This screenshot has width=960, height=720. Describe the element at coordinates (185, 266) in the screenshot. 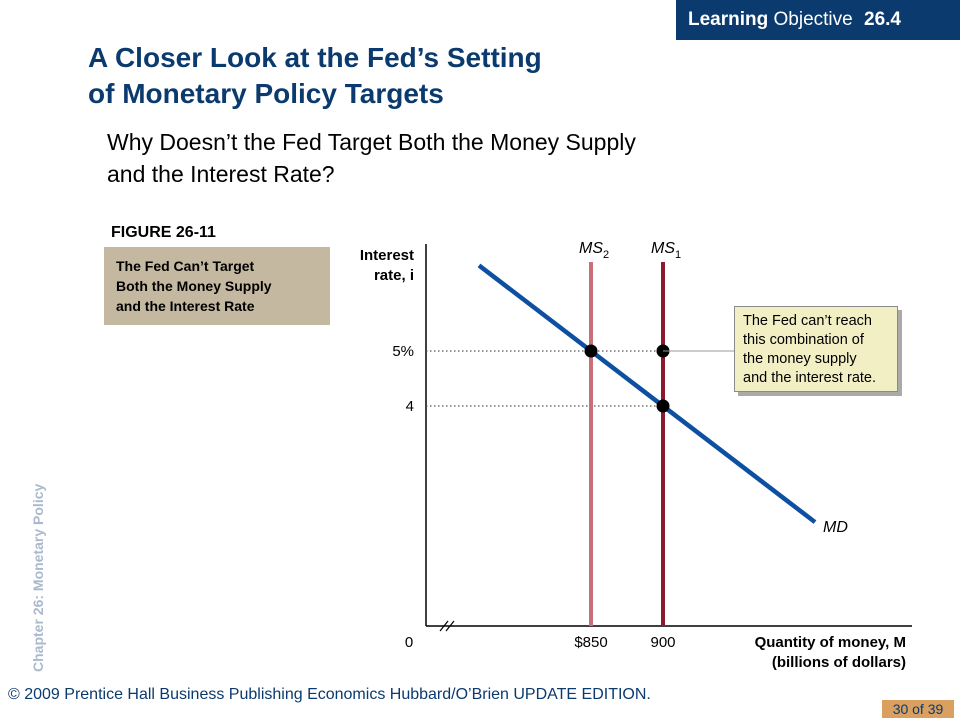

I see `caption-line-1: The Fed Can’t Target` at that location.